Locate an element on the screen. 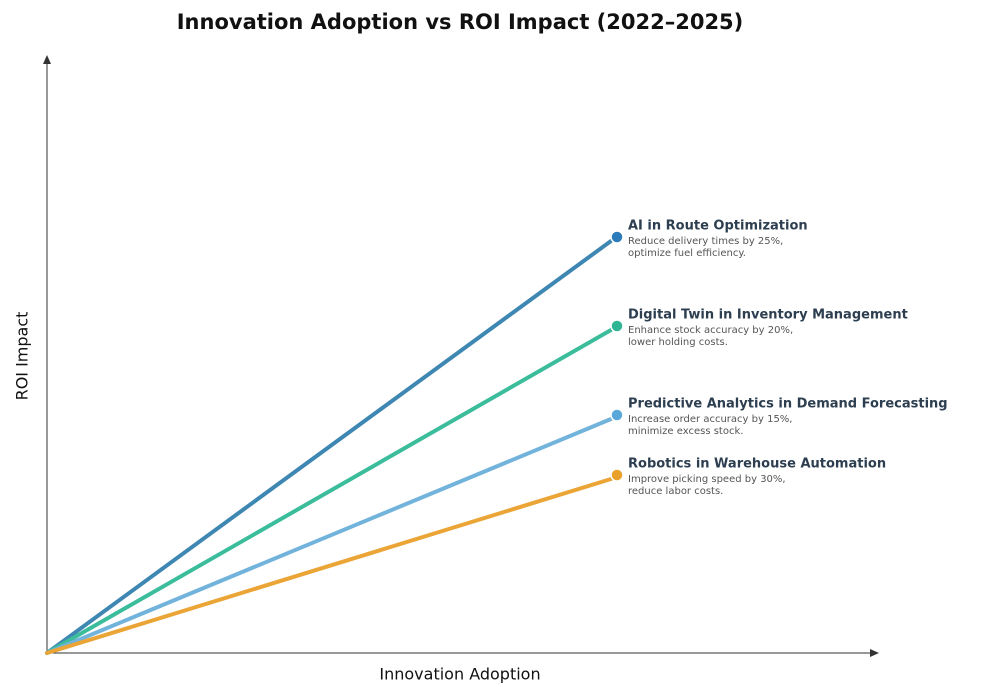 This screenshot has height=700, width=1000. item-description: lower holding costs. is located at coordinates (678, 342).